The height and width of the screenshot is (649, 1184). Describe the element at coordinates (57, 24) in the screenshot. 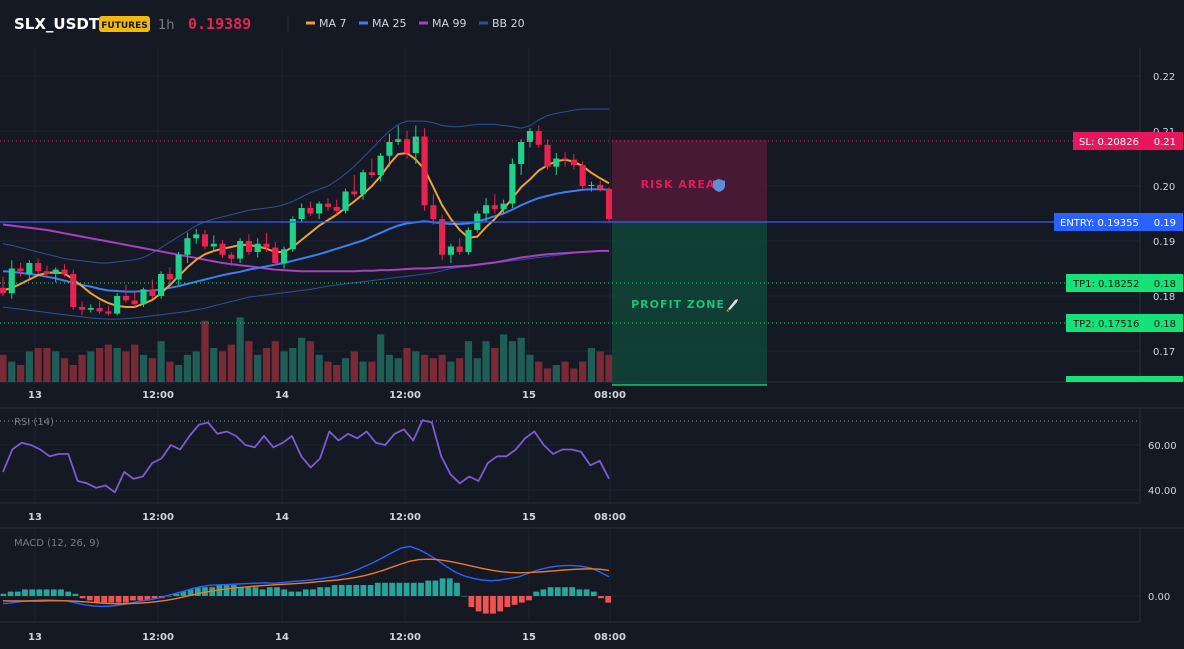

I see `symbol-name: SLX_USDT` at that location.